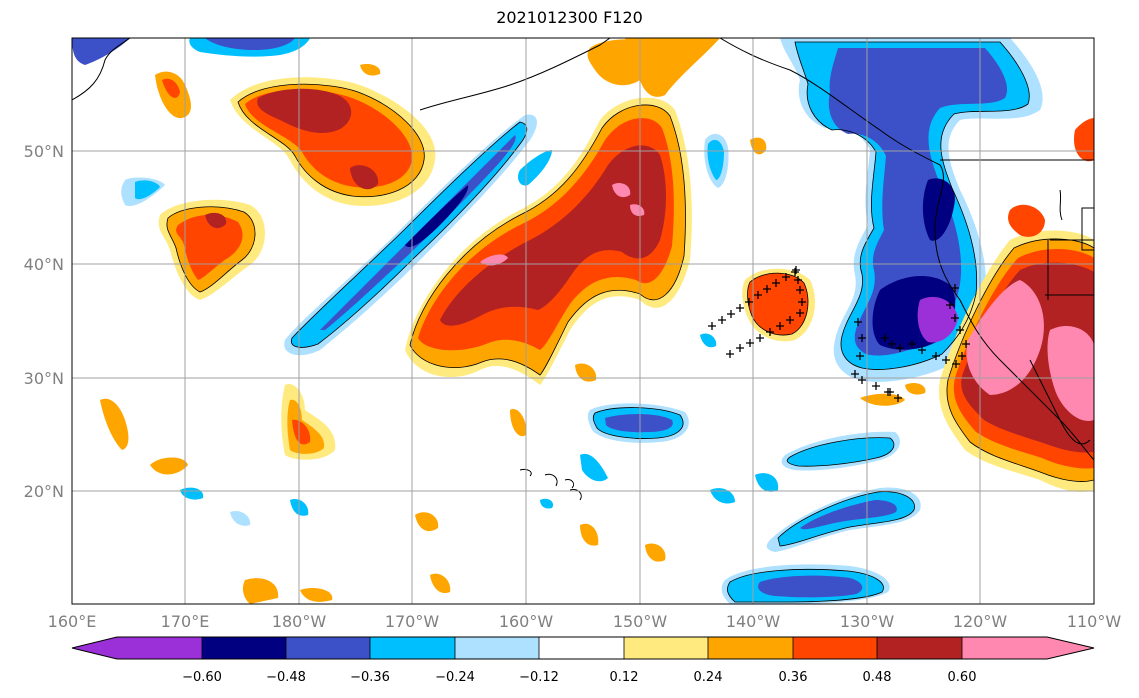  I want to click on anomaly-blob-north-pacific, so click(333, 141).